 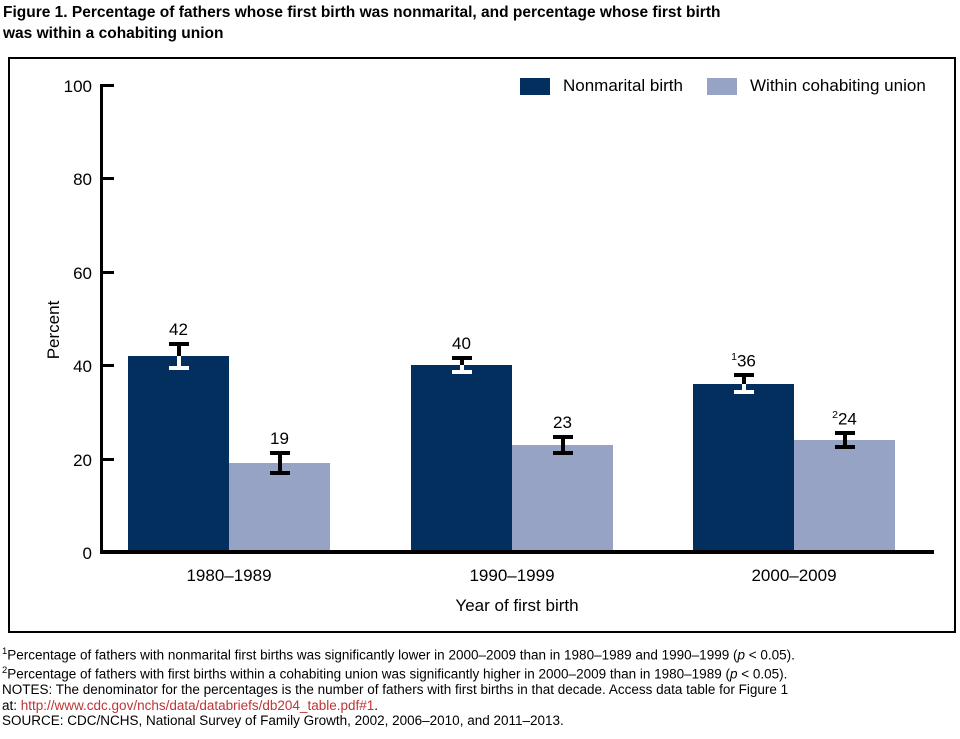 I want to click on y-tick-label: 0, so click(x=87, y=553).